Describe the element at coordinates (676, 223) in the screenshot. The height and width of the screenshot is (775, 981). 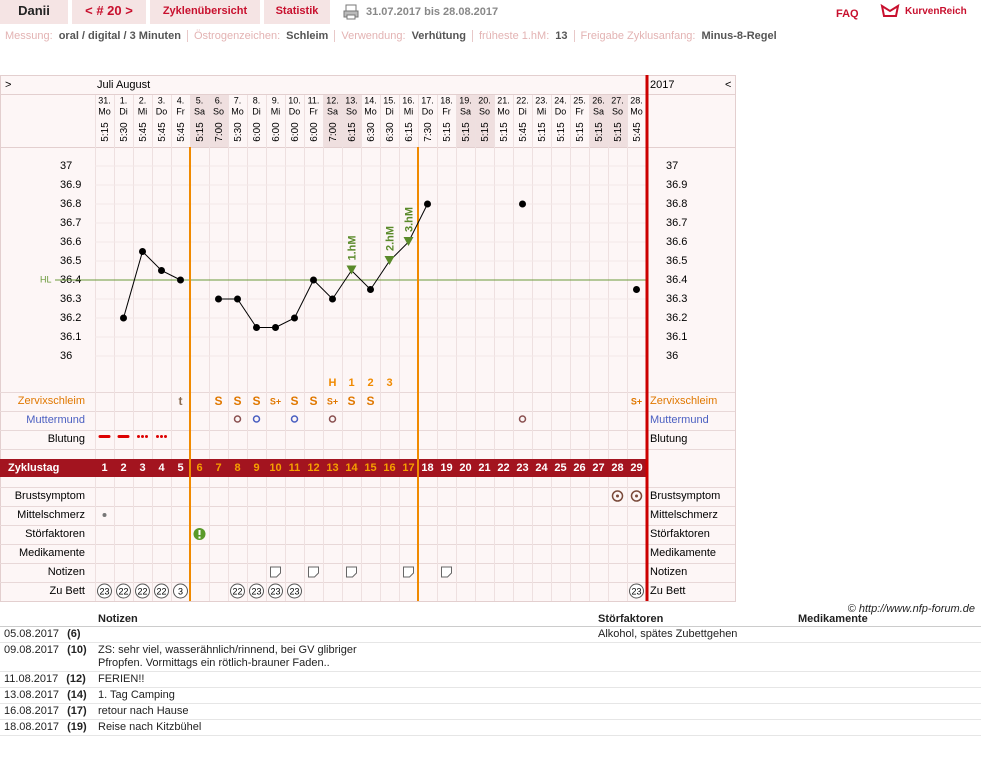
I see `y-tick-label: 36.7` at that location.